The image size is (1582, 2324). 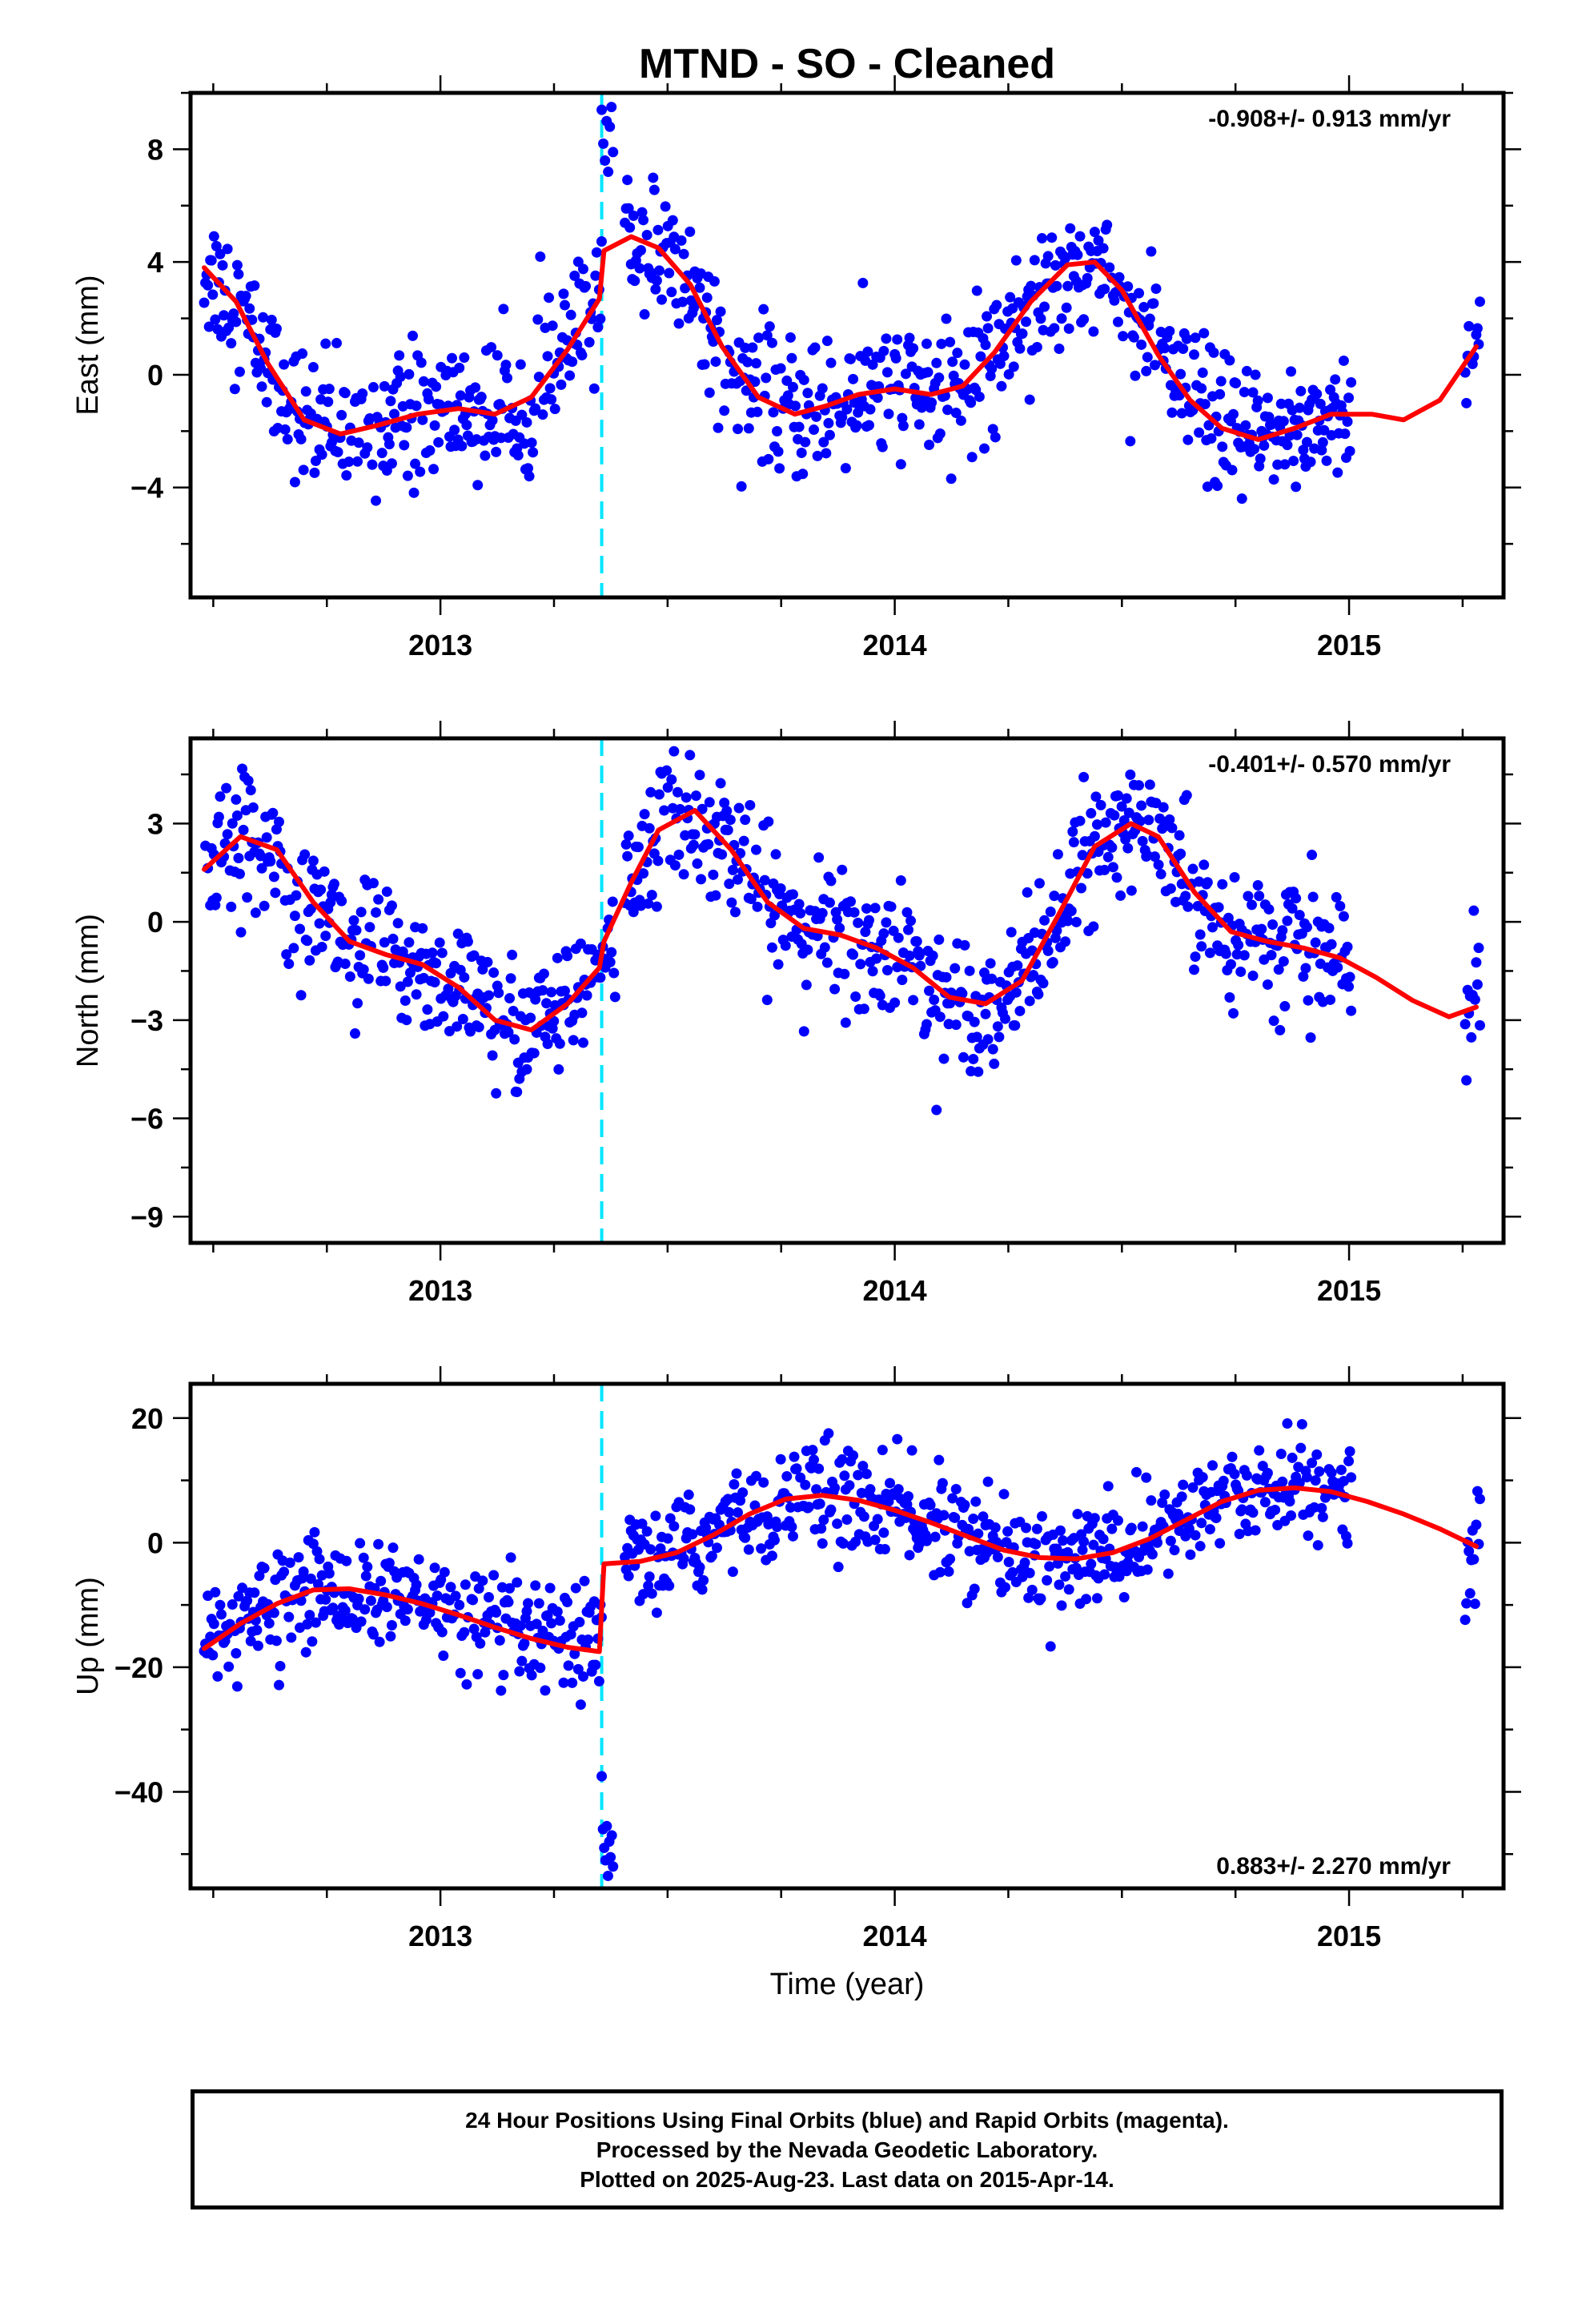 What do you see at coordinates (1333, 1867) in the screenshot?
I see `velocity-label: 0.883+/- 2.270 mm/yr` at bounding box center [1333, 1867].